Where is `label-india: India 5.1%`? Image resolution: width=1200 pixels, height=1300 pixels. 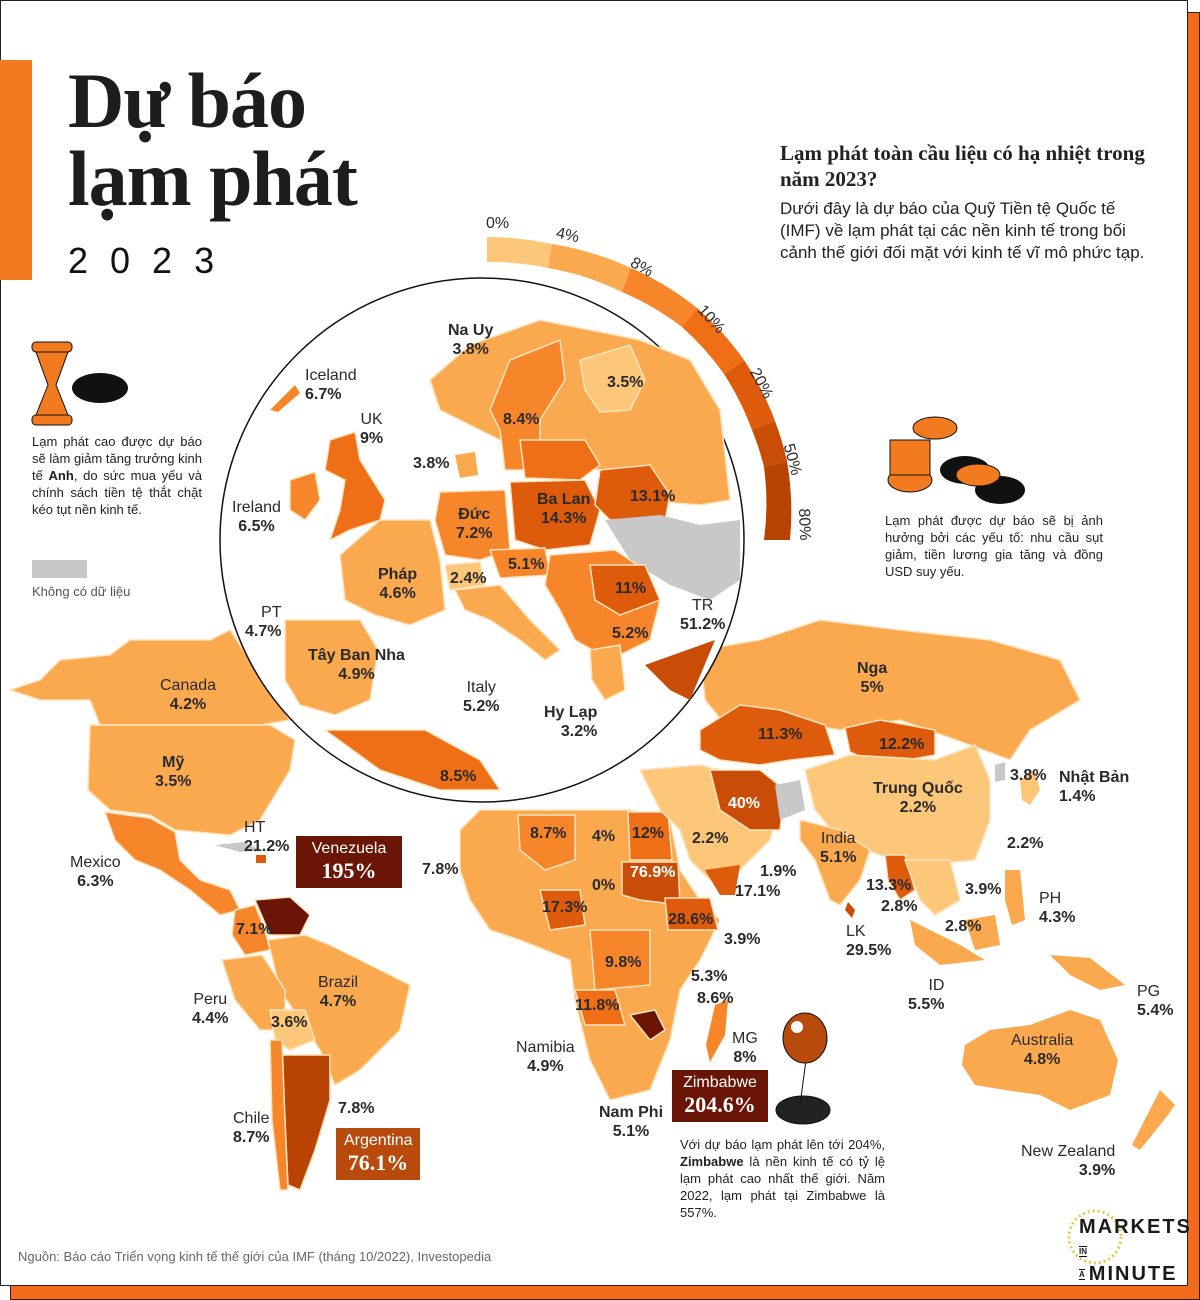
label-india: India 5.1% is located at coordinates (838, 848).